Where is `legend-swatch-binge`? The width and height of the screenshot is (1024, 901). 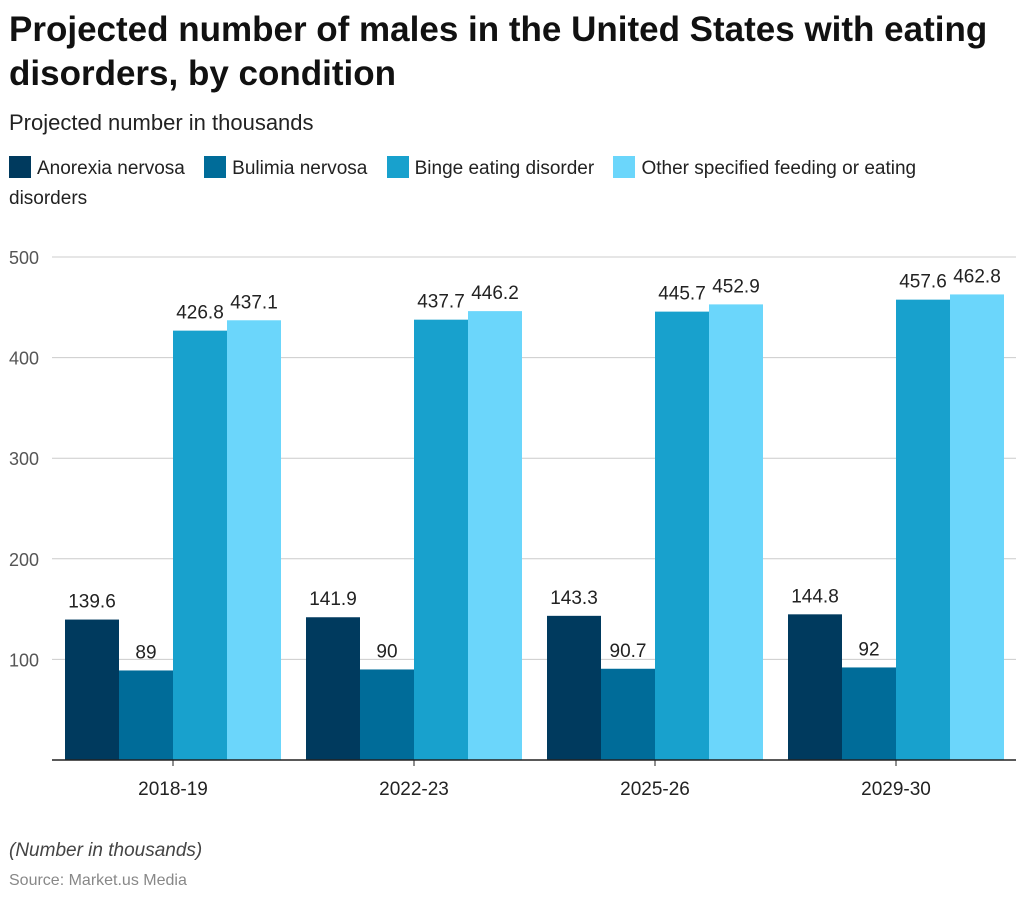
legend-swatch-binge is located at coordinates (397, 167).